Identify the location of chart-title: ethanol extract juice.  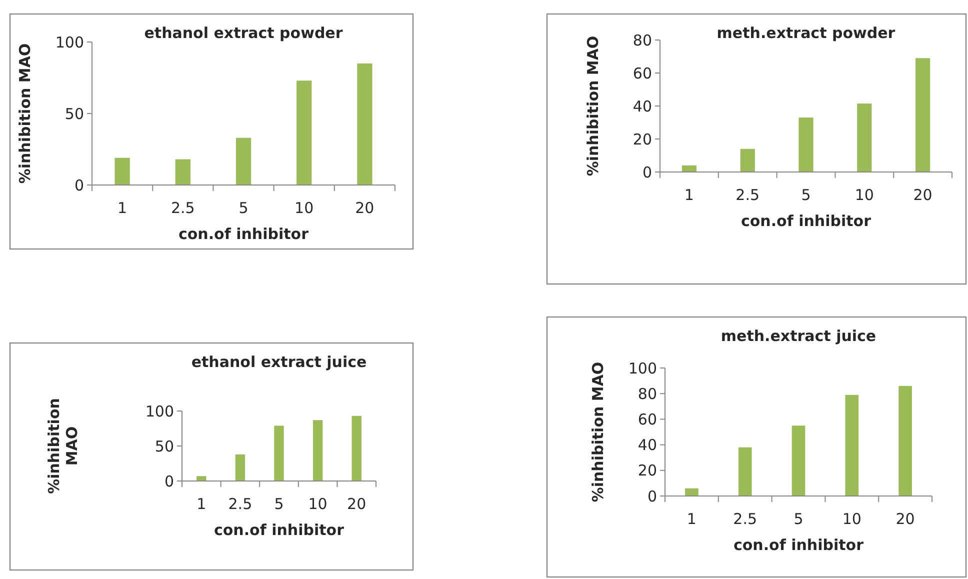
(279, 362).